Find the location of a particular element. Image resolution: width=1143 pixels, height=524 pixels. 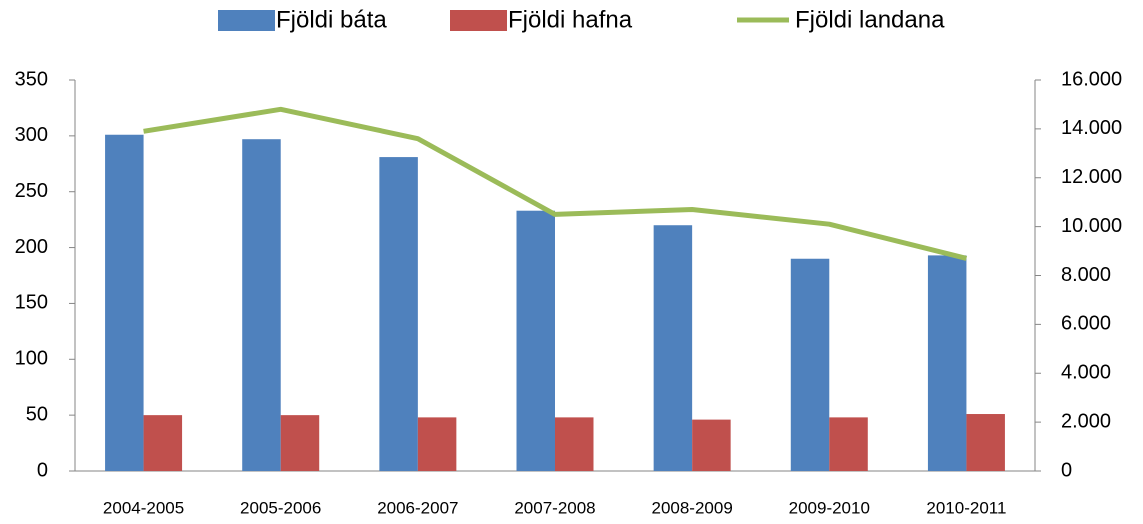

x-tick-label: 2004-2005 is located at coordinates (143, 507).